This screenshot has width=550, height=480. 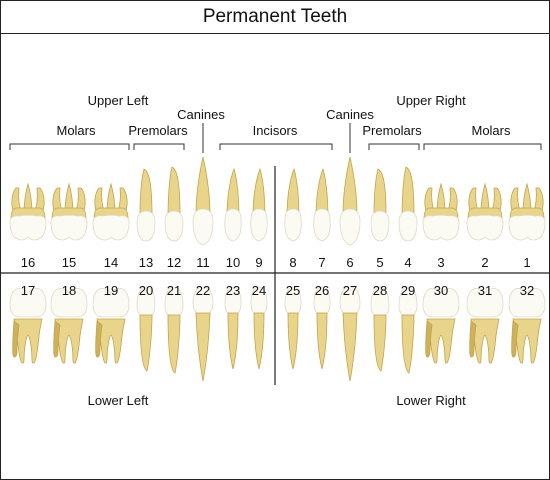 I want to click on lower-tooth-number: 31, so click(x=485, y=290).